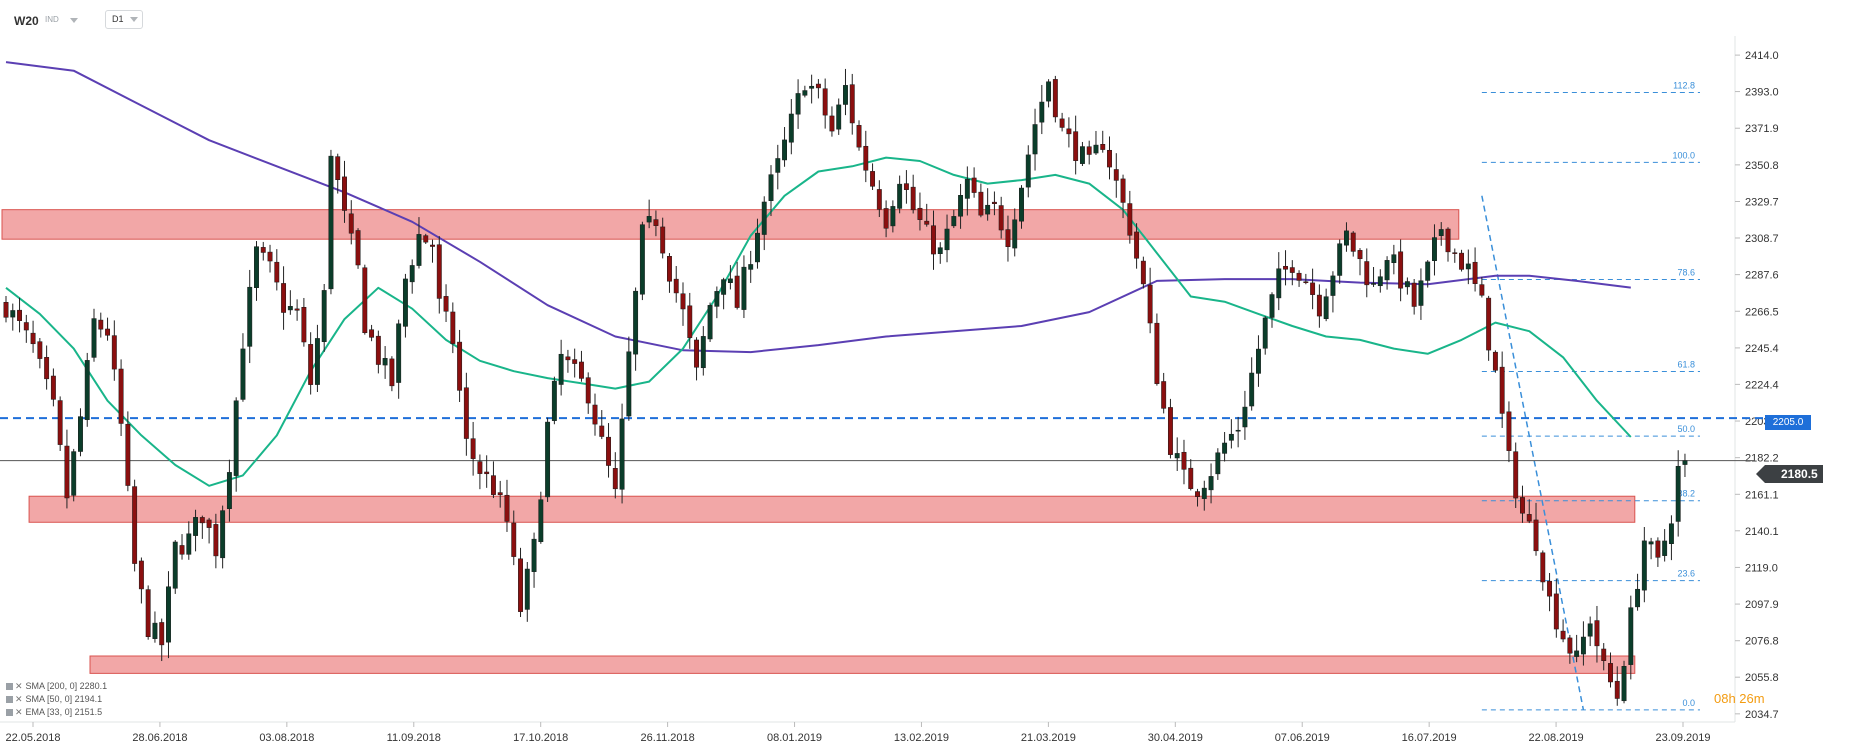 The width and height of the screenshot is (1866, 756). Describe the element at coordinates (1302, 738) in the screenshot. I see `x-tick-label: 07.06.2019` at that location.